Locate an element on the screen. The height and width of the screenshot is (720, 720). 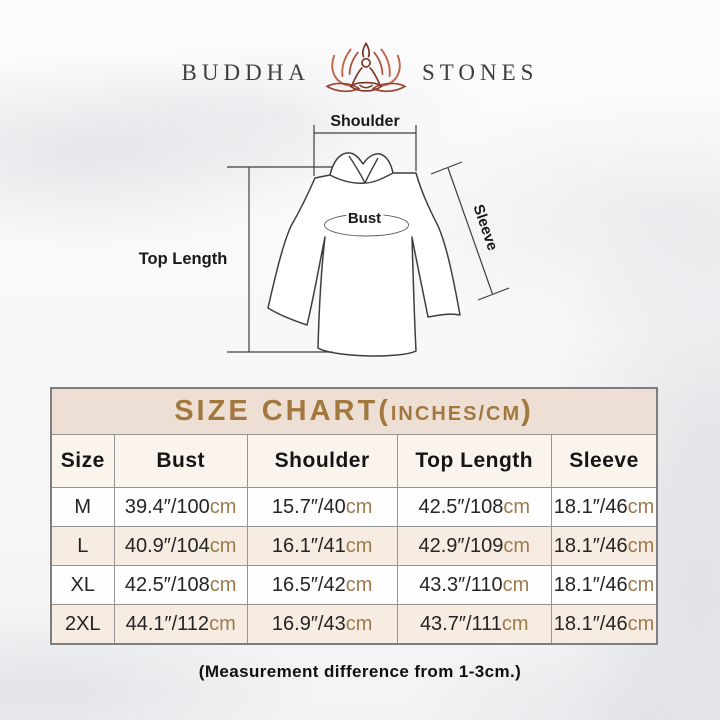
garment-outline is located at coordinates (364, 254).